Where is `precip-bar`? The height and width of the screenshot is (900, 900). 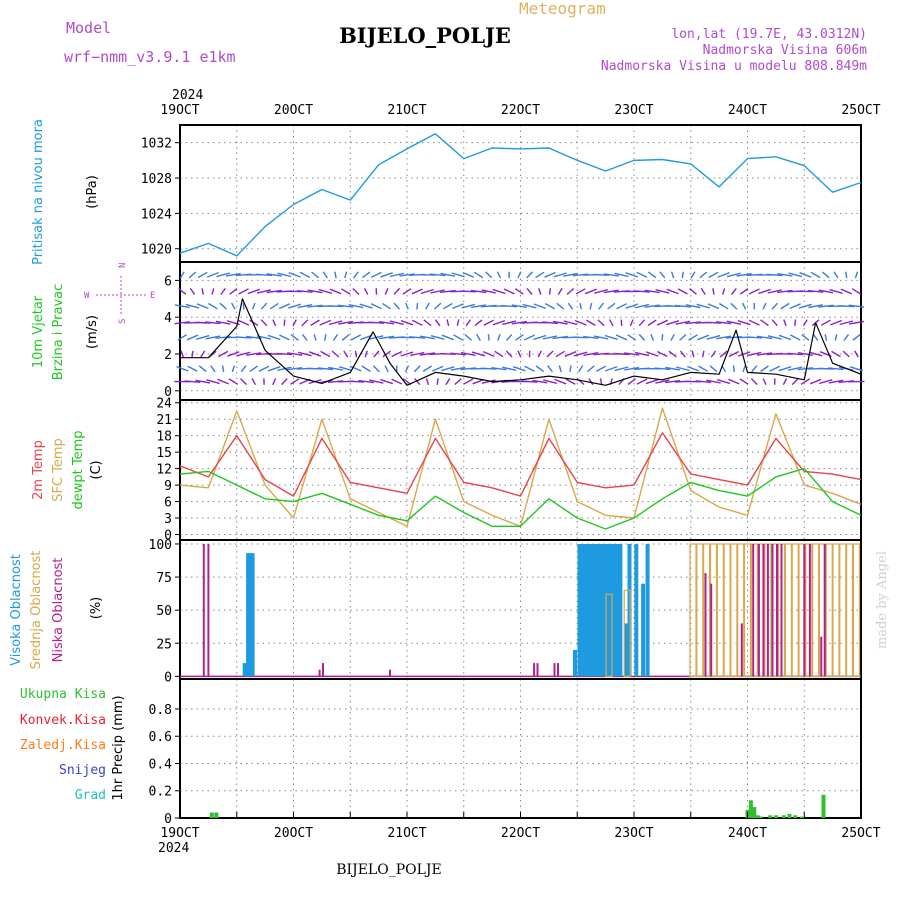 precip-bar is located at coordinates (802, 817).